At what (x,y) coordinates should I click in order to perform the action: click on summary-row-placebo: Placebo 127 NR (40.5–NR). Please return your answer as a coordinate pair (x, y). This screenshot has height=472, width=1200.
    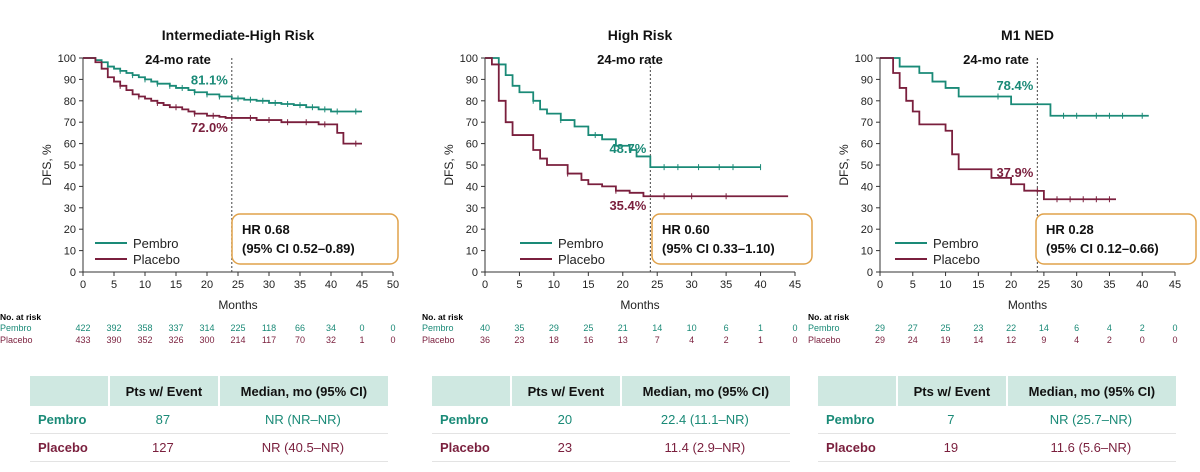
    Looking at the image, I should click on (209, 448).